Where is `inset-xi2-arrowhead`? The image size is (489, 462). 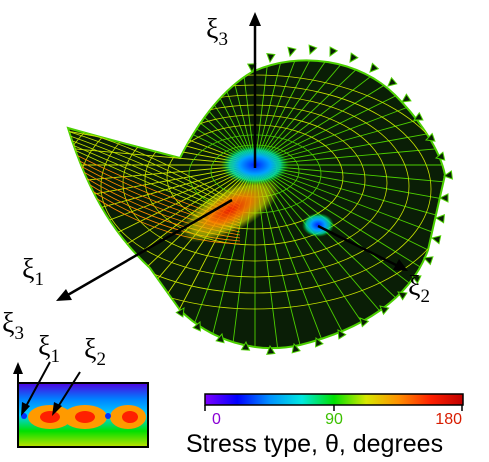 inset-xi2-arrowhead is located at coordinates (57, 409).